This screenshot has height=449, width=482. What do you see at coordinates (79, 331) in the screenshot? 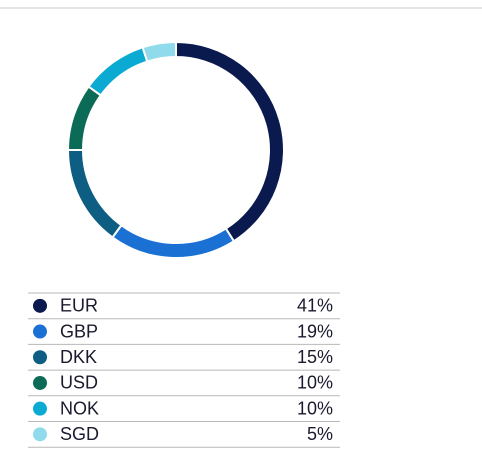
I see `legend-label: GBP` at bounding box center [79, 331].